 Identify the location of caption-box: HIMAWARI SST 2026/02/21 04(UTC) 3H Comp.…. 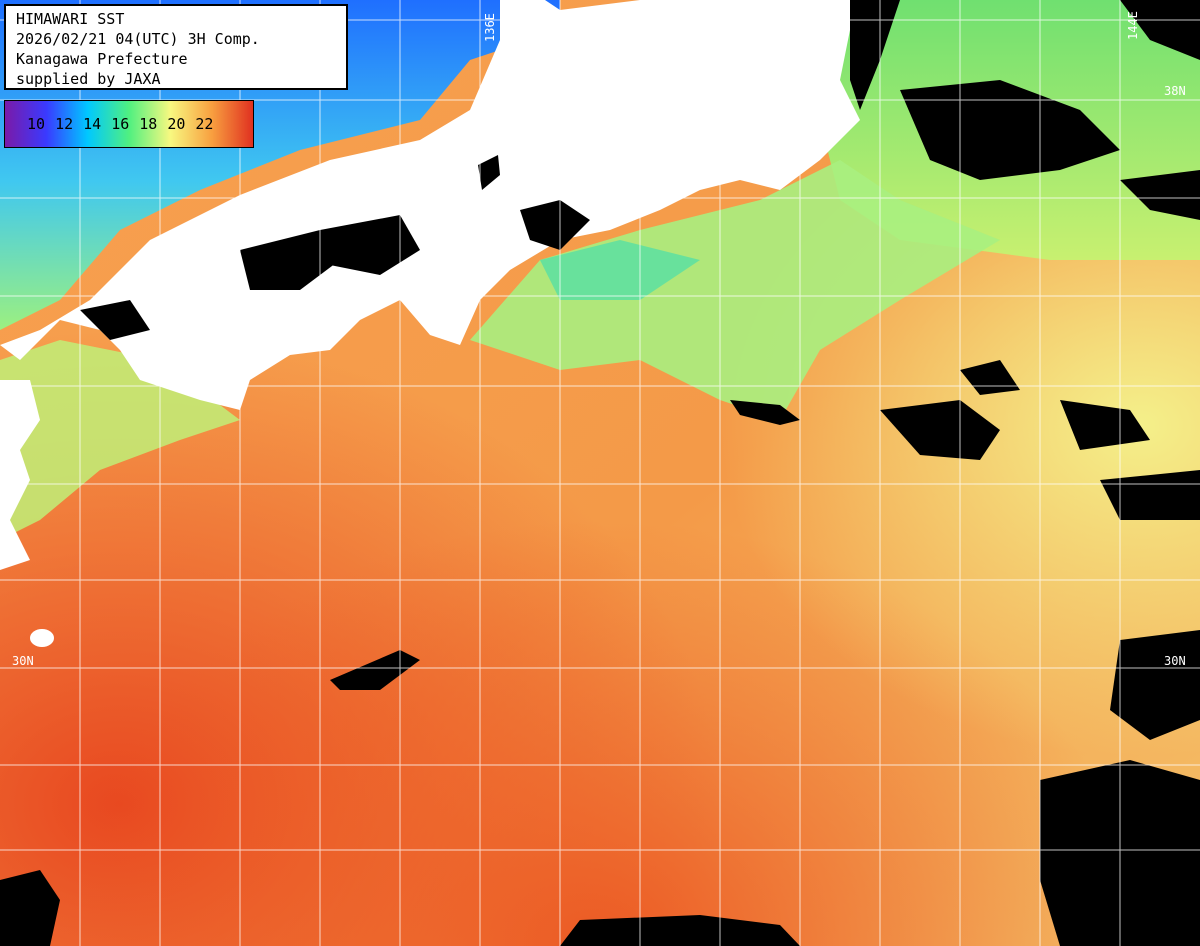
(176, 47).